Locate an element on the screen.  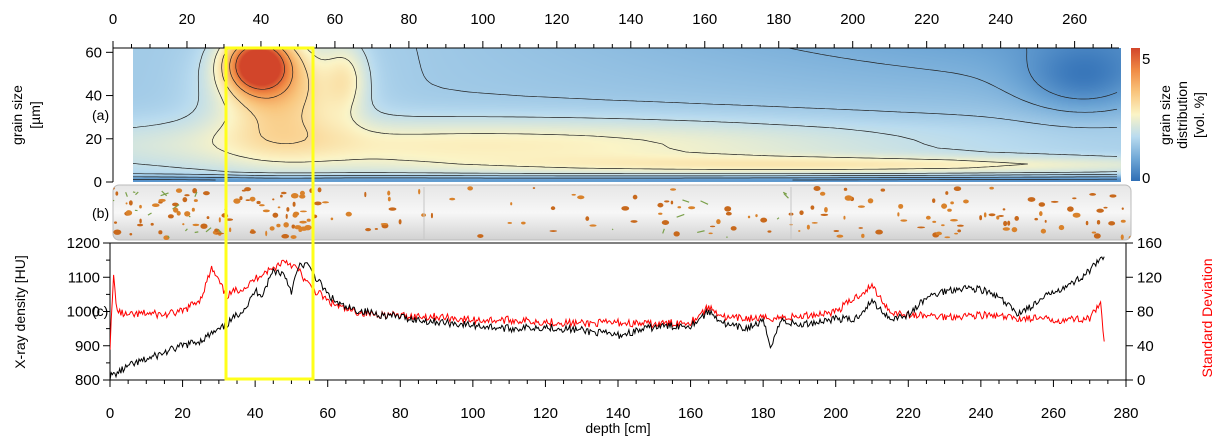
top-axis-tick-label: 20 is located at coordinates (187, 19).